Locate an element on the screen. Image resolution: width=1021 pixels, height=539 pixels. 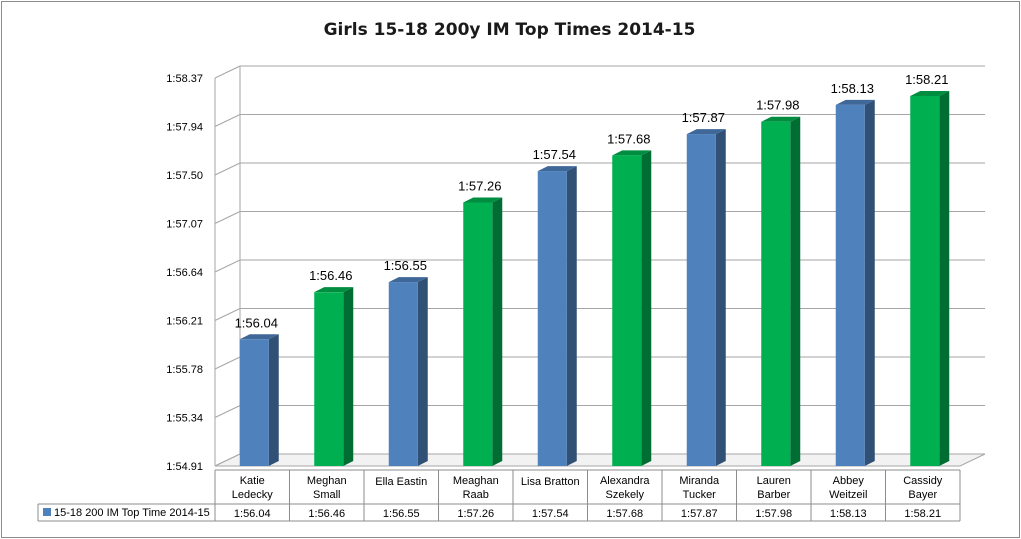
data-label: 1:57.54 is located at coordinates (554, 154).